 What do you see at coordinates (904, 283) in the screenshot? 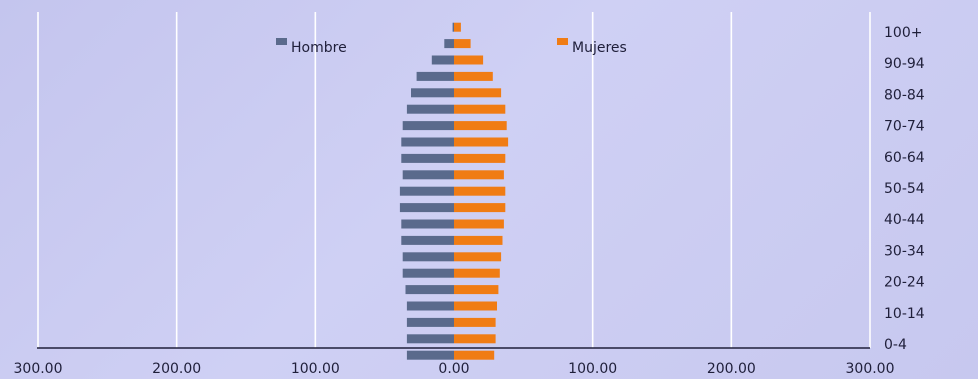
I see `age-label-20-24: 20-24` at bounding box center [904, 283].